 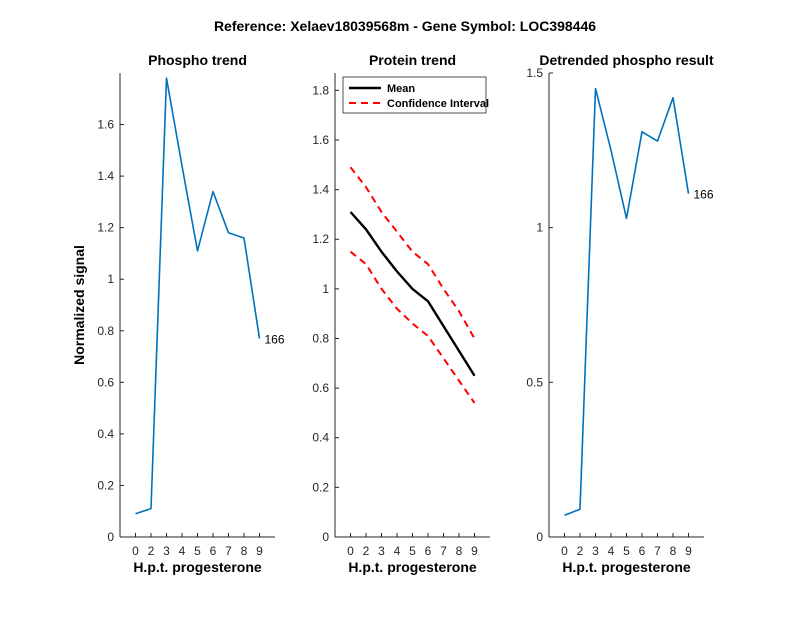 What do you see at coordinates (166, 551) in the screenshot?
I see `phospho-x-tick-label: 3` at bounding box center [166, 551].